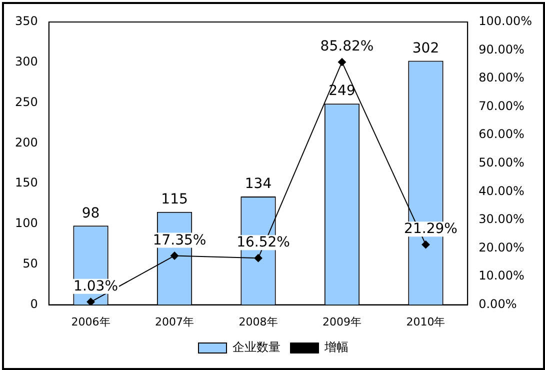 The image size is (545, 370). I want to click on y2-tick-label: 0.00%, so click(497, 303).